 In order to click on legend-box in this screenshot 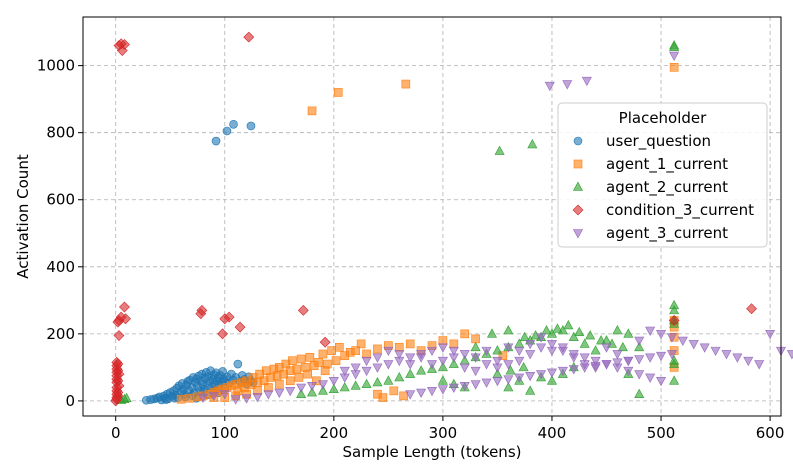, I will do `click(662, 175)`.